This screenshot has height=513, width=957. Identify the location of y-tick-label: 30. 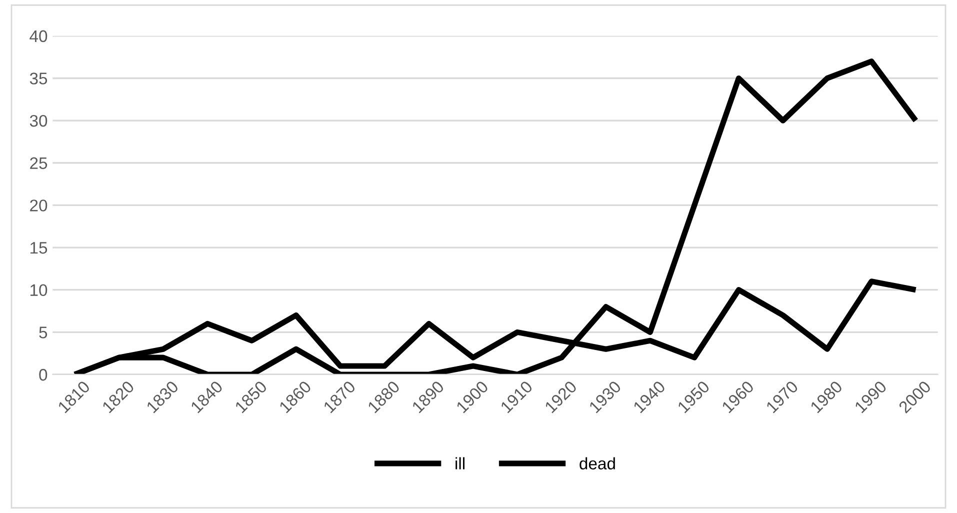
(39, 120).